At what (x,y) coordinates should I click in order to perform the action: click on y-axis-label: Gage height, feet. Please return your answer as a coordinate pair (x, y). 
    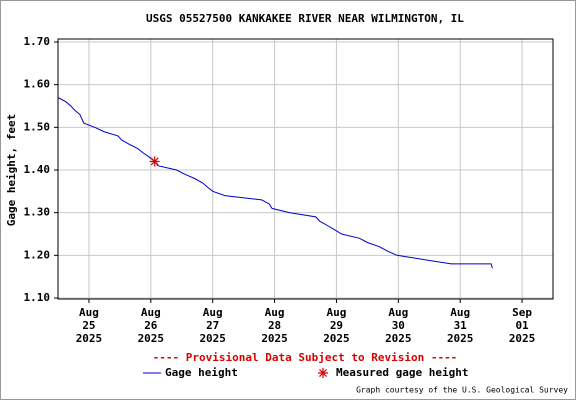
    Looking at the image, I should click on (11, 170).